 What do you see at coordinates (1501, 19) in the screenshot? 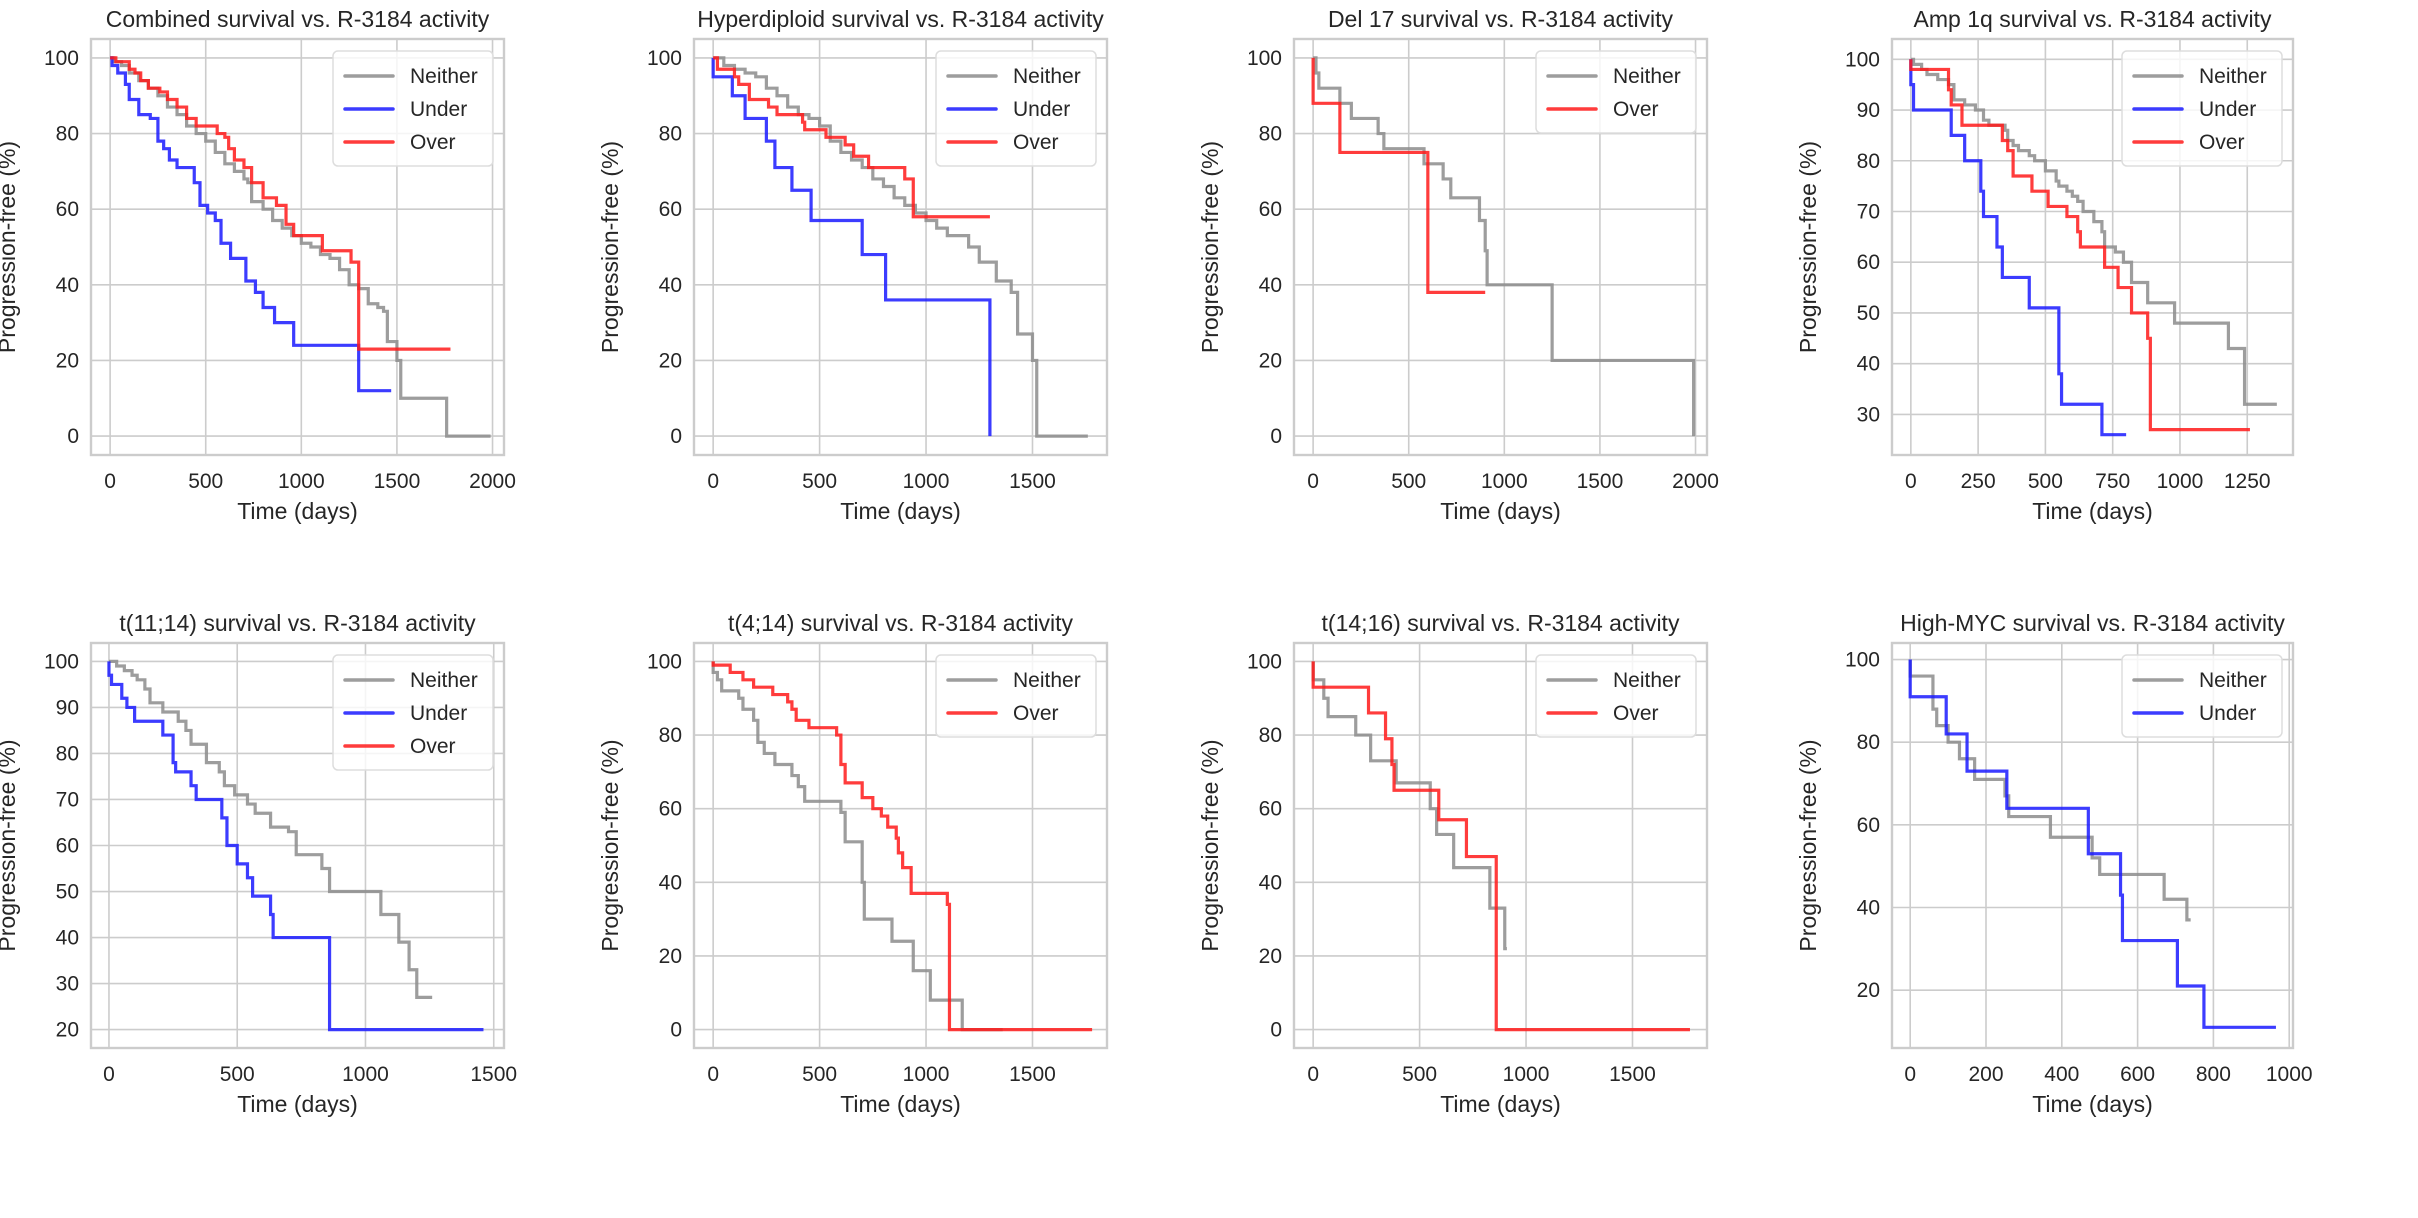
I see `chart-title: Del 17 survival vs. R-3184 activity` at bounding box center [1501, 19].